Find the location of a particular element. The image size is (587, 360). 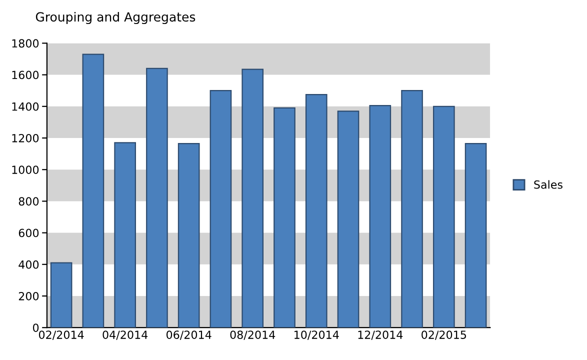

y-tick-label: 800 is located at coordinates (28, 201).